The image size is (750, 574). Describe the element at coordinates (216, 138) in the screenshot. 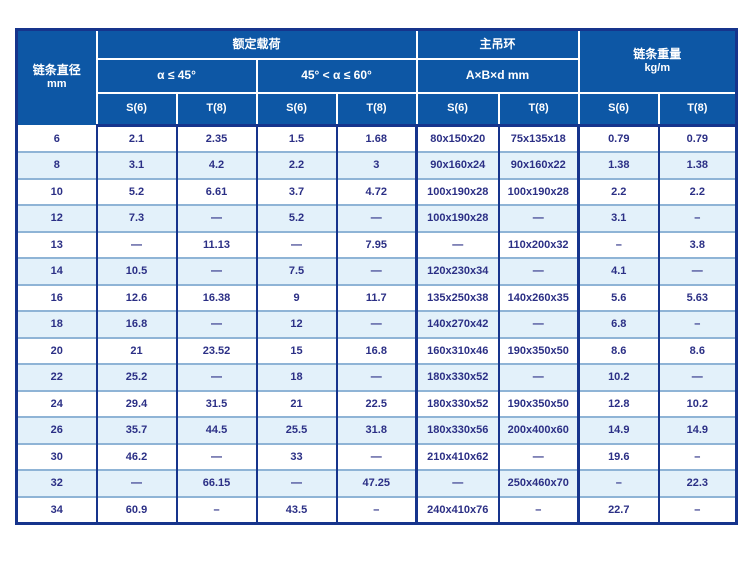

I see `value-cell: 2.35` at that location.